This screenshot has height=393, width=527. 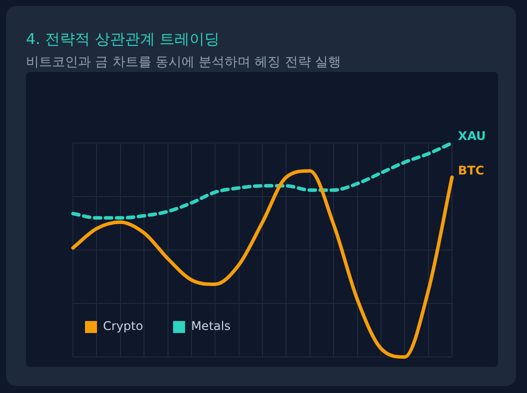 I want to click on text: XAU, so click(x=472, y=136).